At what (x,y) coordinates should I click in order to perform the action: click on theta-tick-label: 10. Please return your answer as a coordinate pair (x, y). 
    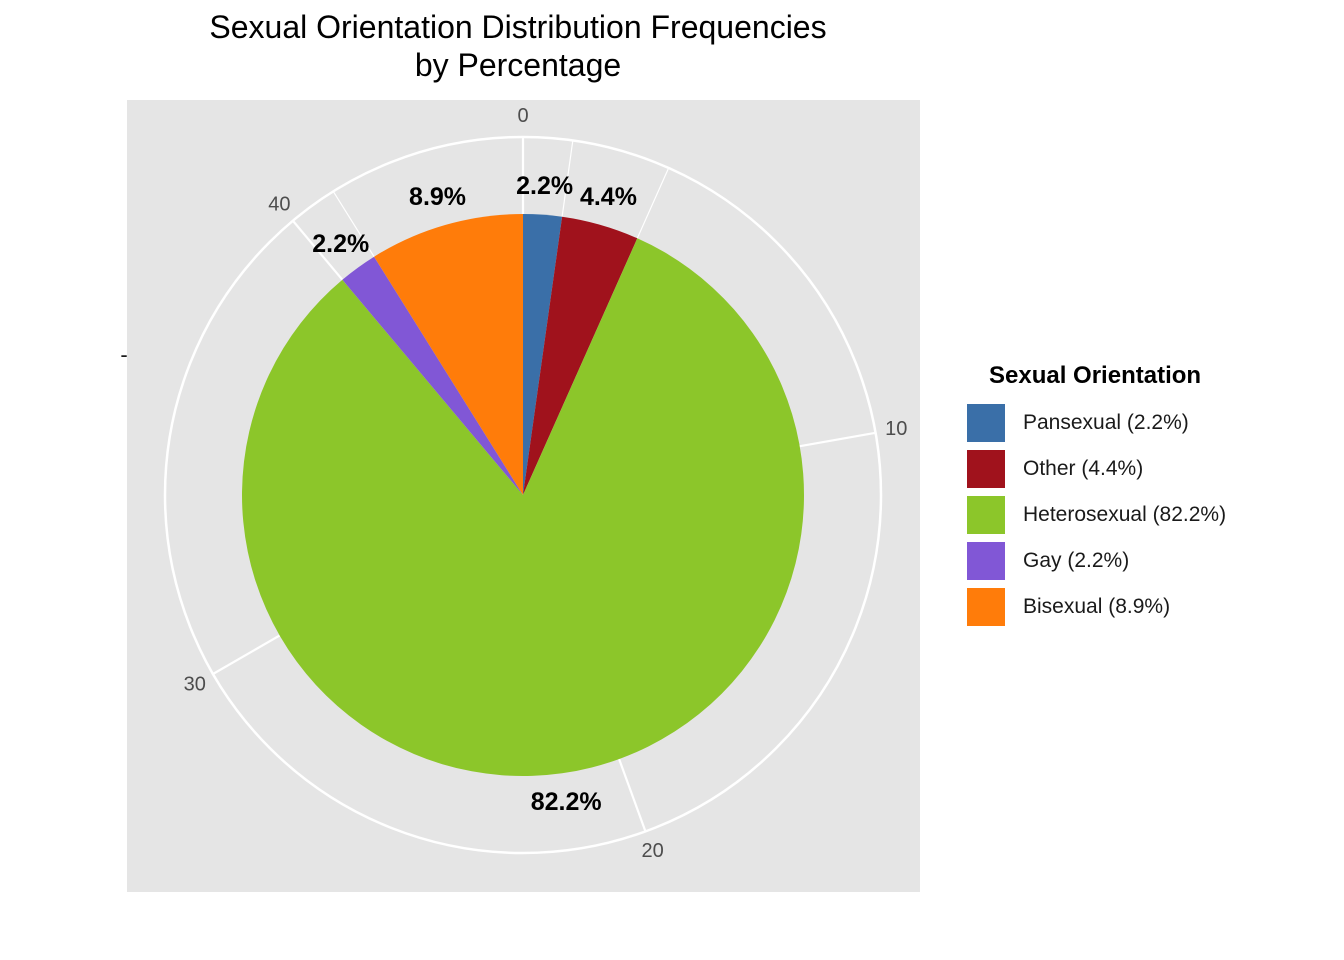
    Looking at the image, I should click on (896, 429).